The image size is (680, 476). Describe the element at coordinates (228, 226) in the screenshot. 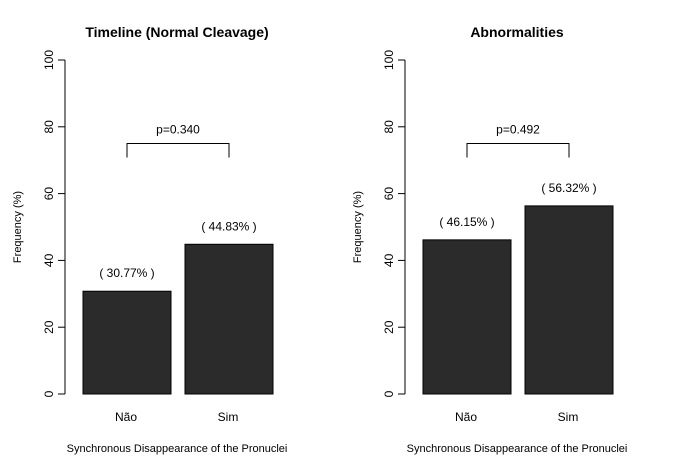

I see `data-label: ( 44.83% )` at that location.